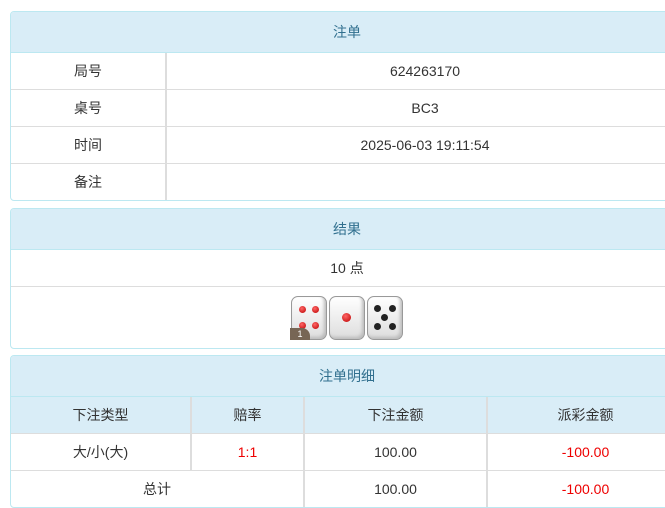 The image size is (665, 508). I want to click on die-icon-five, so click(385, 318).